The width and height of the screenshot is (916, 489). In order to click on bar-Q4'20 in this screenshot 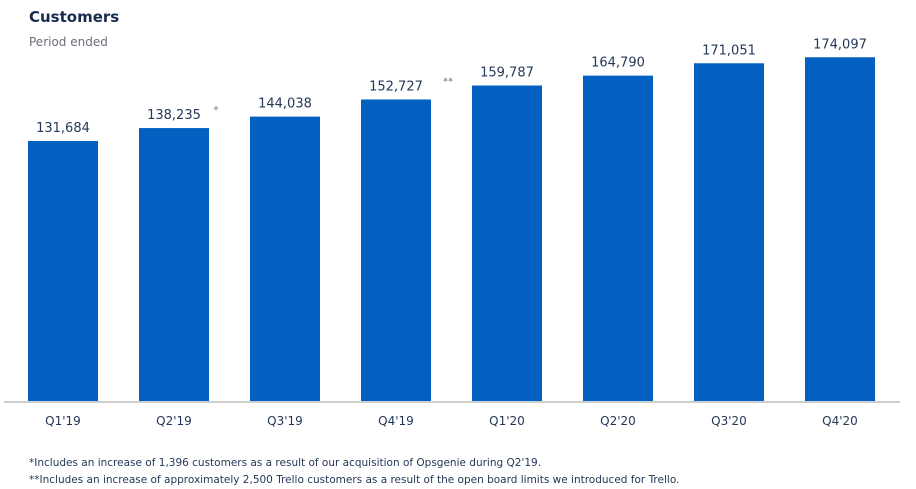, I will do `click(840, 229)`.